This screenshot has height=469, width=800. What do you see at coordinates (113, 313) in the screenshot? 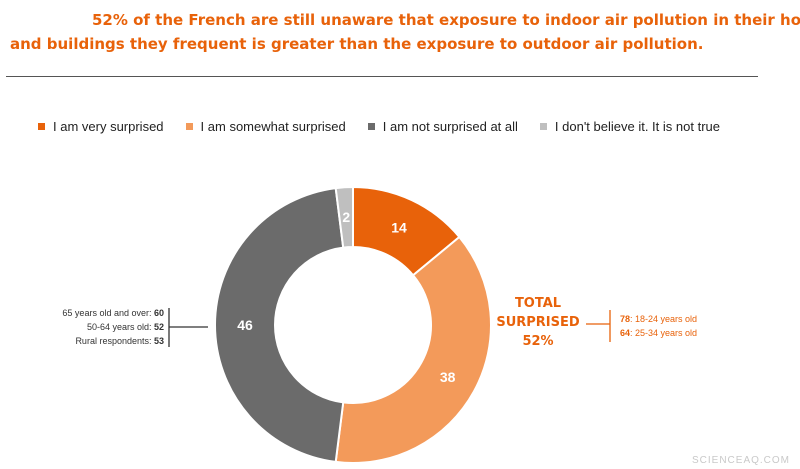
I see `annotation-row: 65 years old and over: 60` at bounding box center [113, 313].